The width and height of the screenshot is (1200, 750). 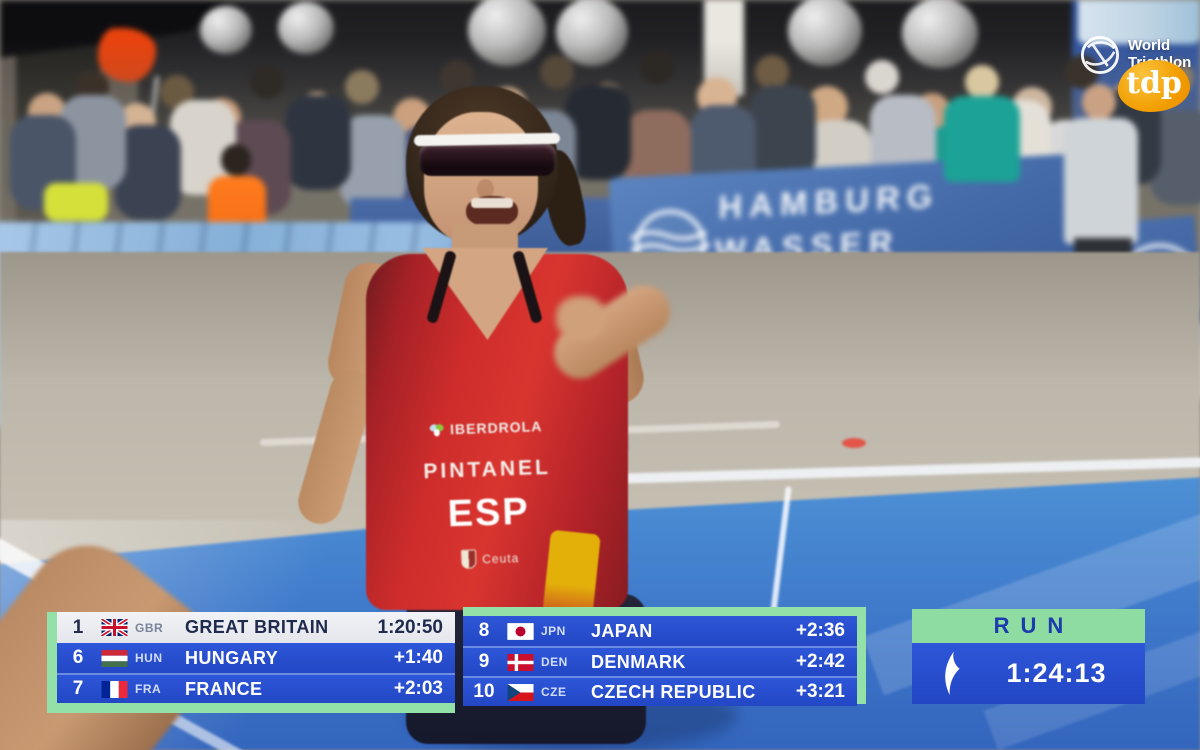 What do you see at coordinates (520, 631) in the screenshot?
I see `flag-jpn-icon` at bounding box center [520, 631].